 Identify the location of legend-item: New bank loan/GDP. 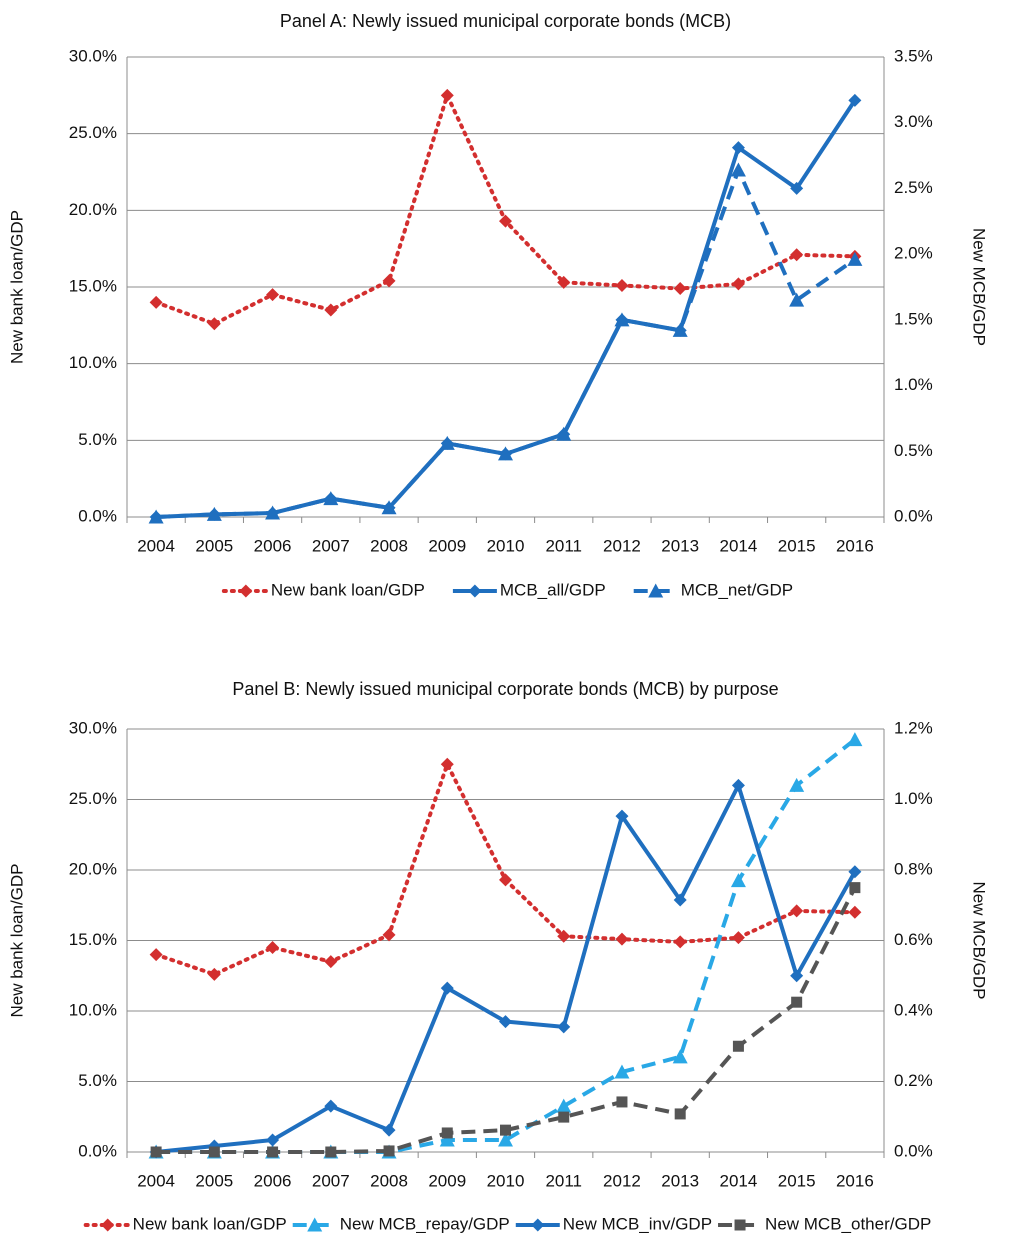
(323, 589).